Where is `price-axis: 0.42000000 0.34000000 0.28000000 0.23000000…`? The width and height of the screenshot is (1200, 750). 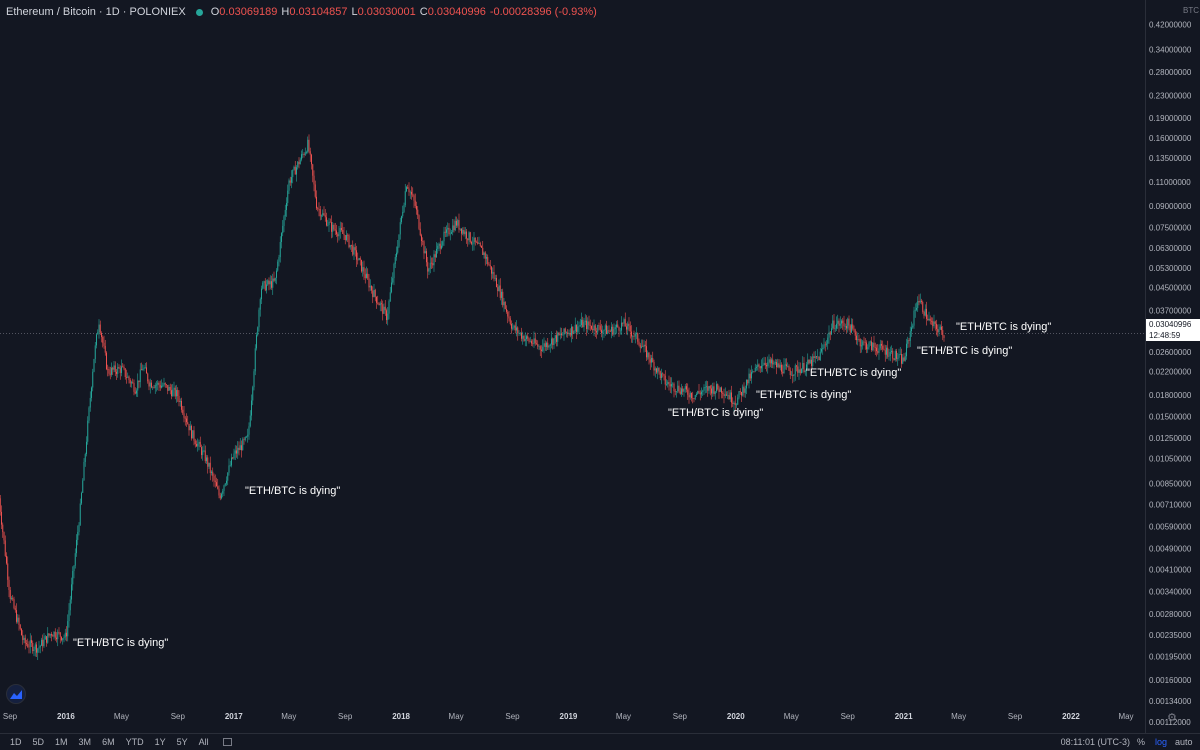
price-axis: 0.42000000 0.34000000 0.28000000 0.23000000… is located at coordinates (1172, 366).